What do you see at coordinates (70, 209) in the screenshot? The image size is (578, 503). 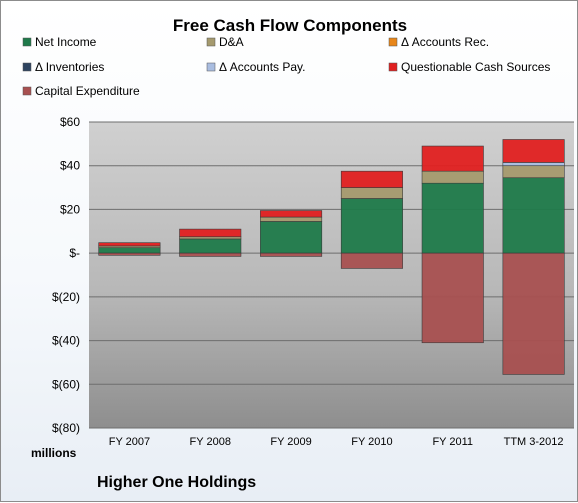 I see `y-tick-label: $20` at bounding box center [70, 209].